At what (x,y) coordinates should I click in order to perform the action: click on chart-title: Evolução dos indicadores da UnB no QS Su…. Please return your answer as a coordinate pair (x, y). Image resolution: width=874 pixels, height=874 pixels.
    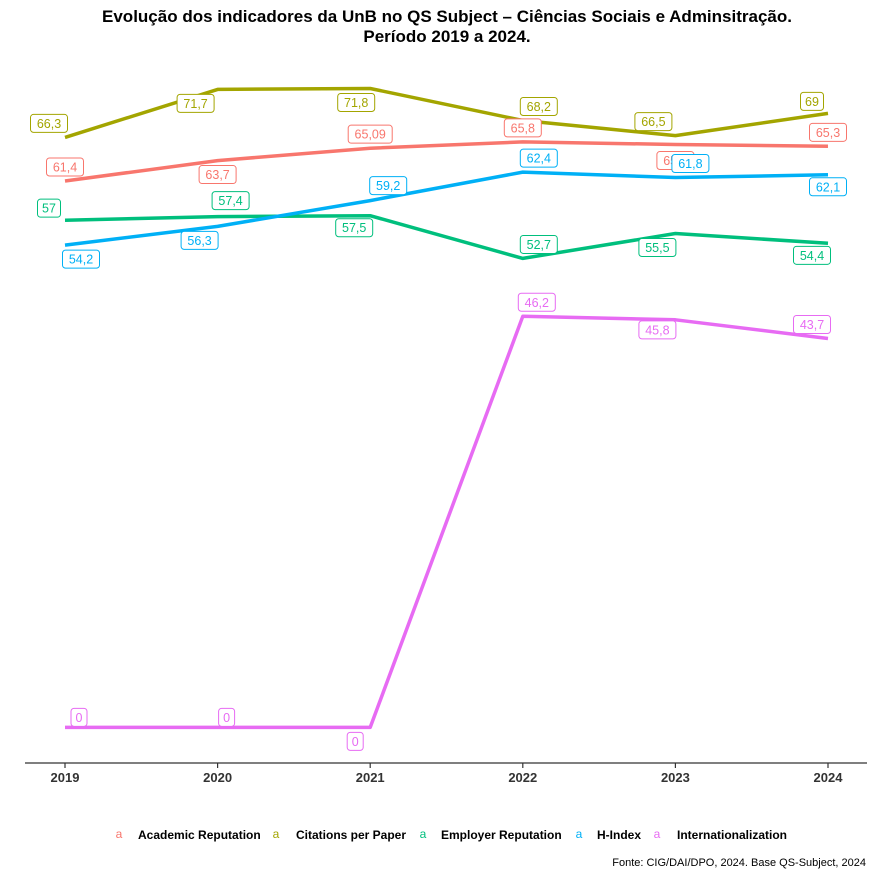
    Looking at the image, I should click on (447, 16).